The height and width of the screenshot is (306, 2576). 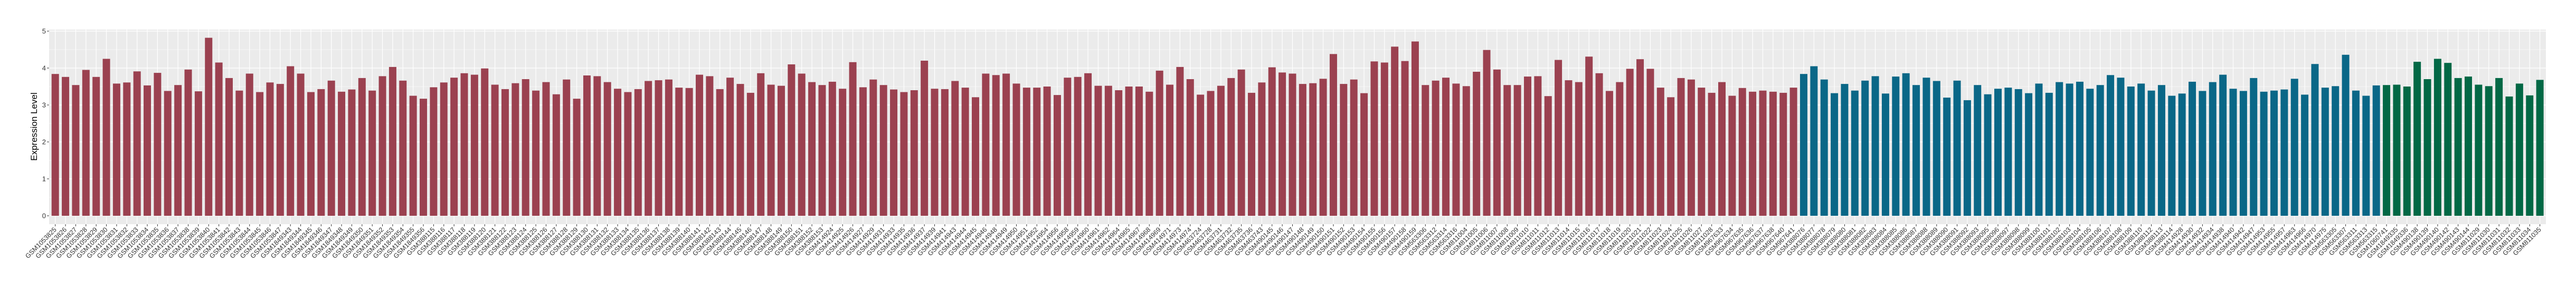 What do you see at coordinates (1783, 154) in the screenshot?
I see `bar-GSM967640` at bounding box center [1783, 154].